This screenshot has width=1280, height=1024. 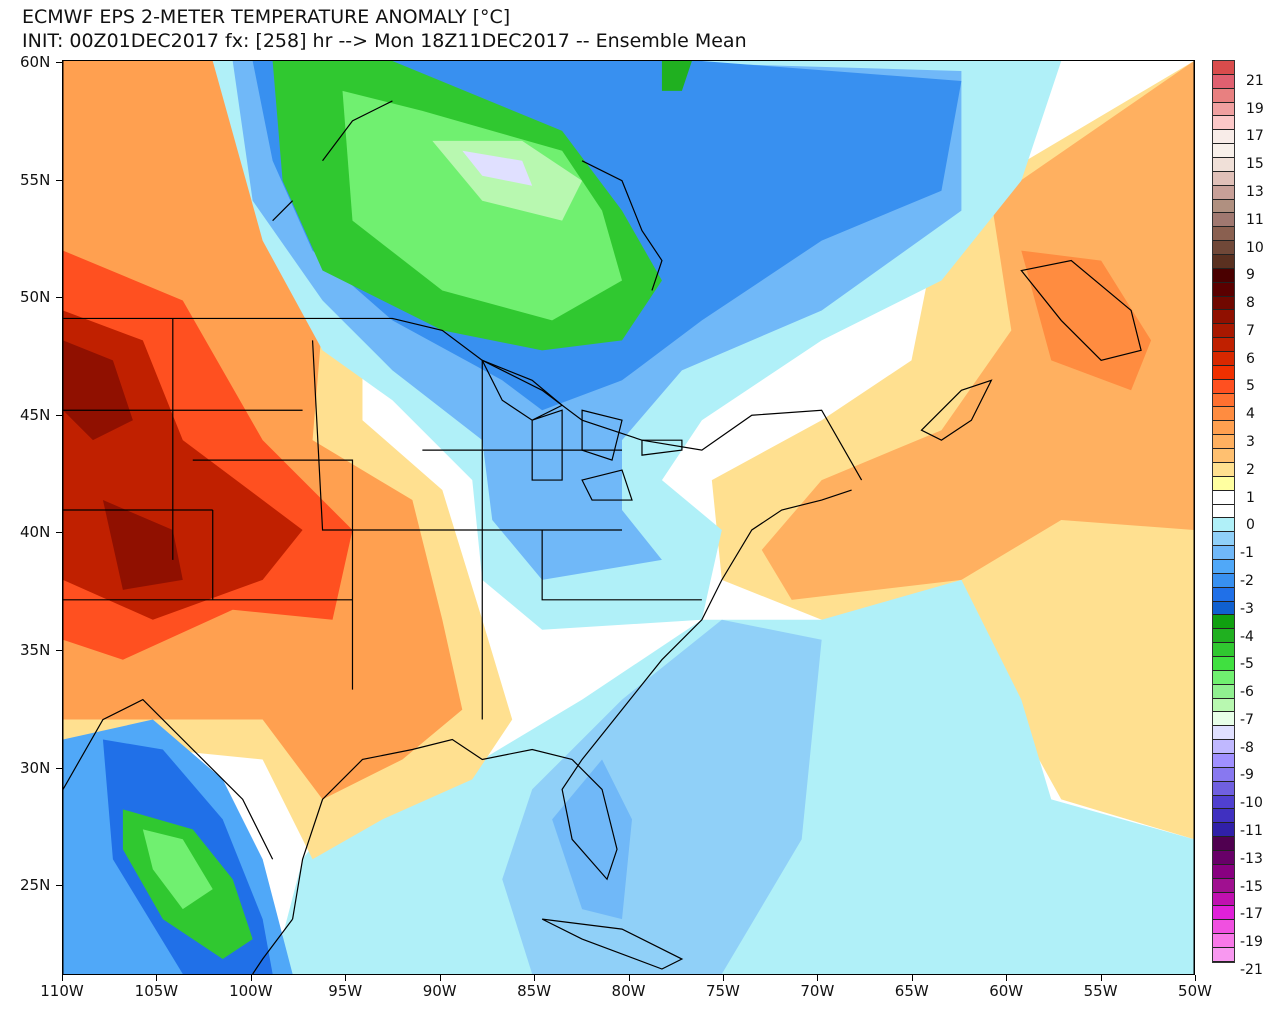 I want to click on x-tick-label: 70W, so click(x=817, y=991).